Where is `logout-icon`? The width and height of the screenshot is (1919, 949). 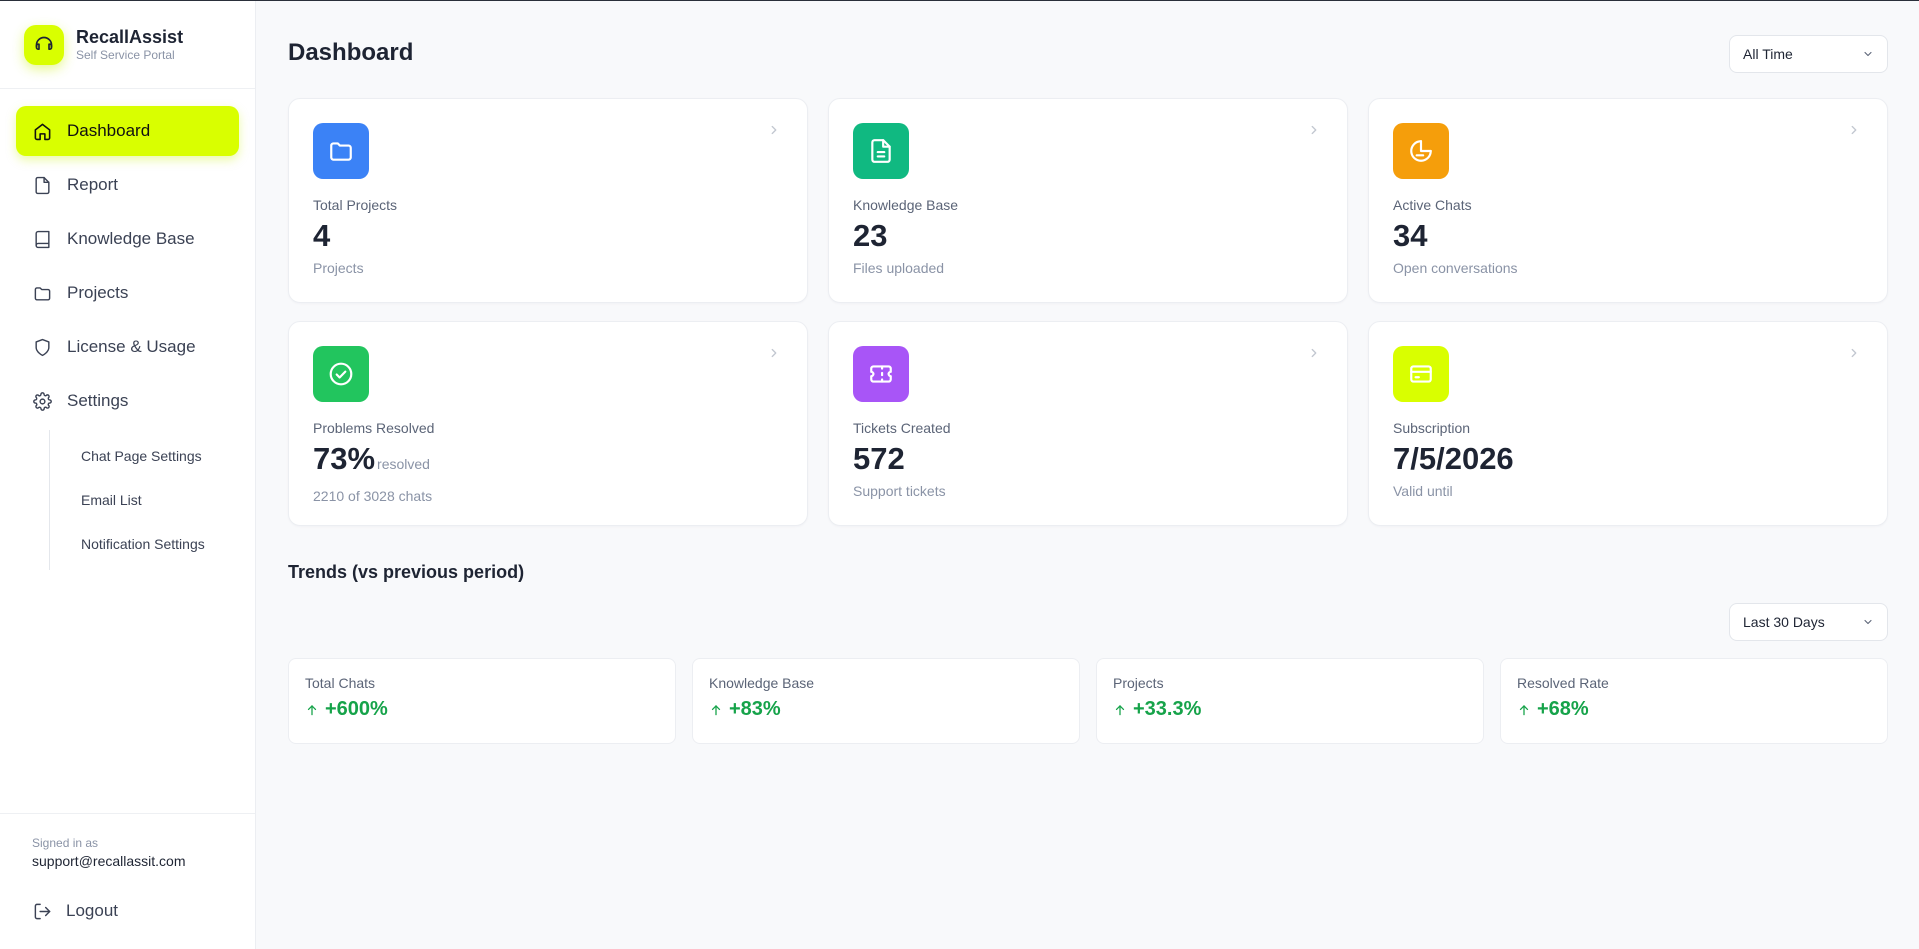
logout-icon is located at coordinates (42, 911).